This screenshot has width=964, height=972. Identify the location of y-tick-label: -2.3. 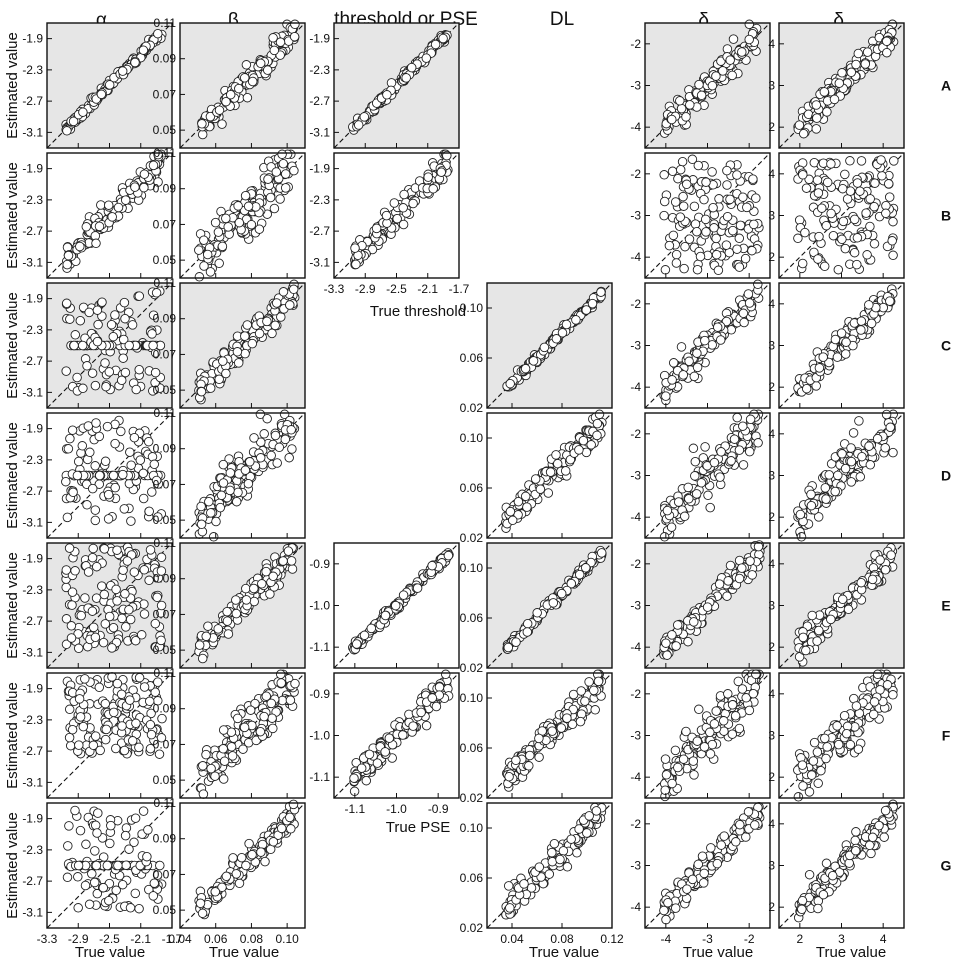
(32, 70).